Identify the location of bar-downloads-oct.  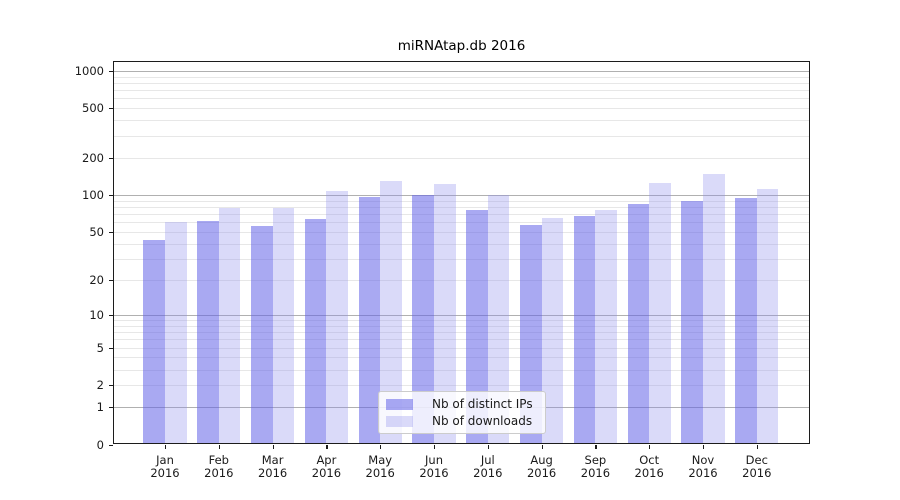
(660, 314).